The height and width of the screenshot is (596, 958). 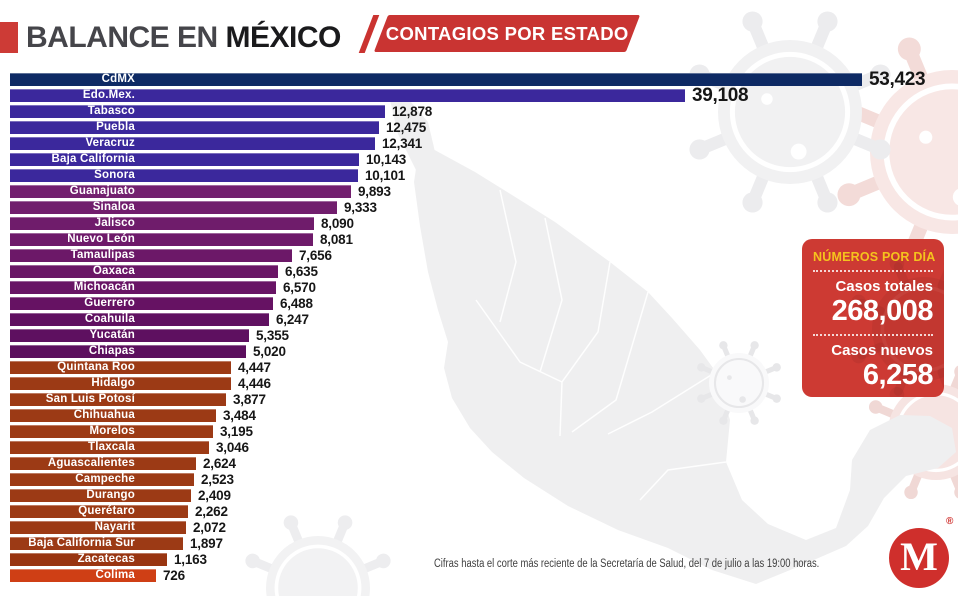 I want to click on state-bar: Nuevo León, so click(x=161, y=239).